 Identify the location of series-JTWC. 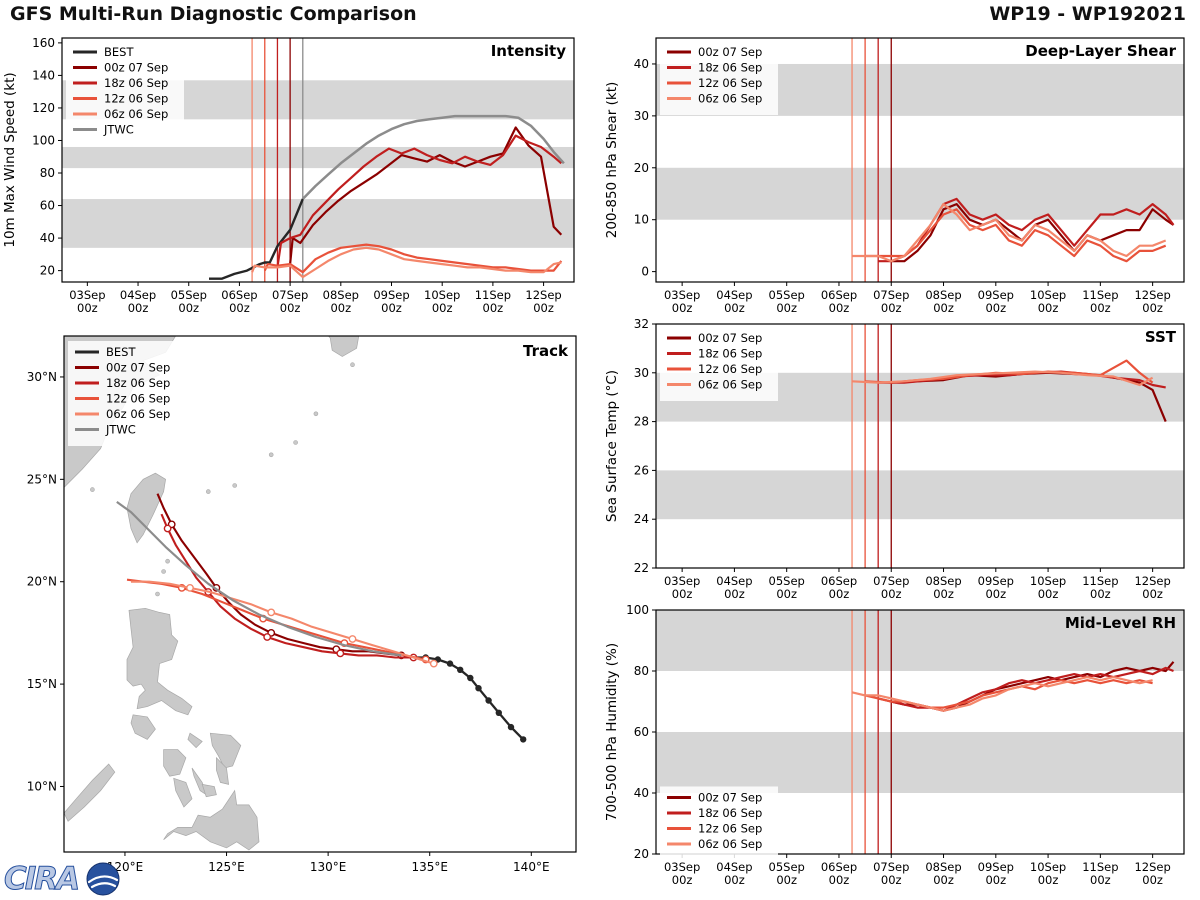
(433, 157).